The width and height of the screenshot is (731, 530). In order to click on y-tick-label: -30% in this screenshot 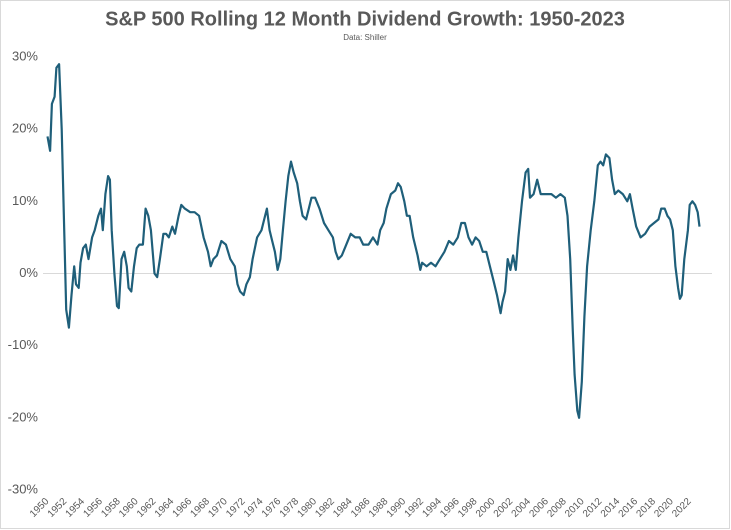, I will do `click(23, 488)`.